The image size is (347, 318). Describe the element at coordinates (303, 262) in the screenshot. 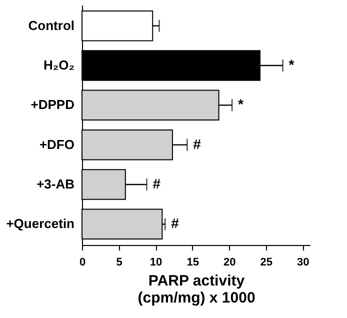

I see `x-tick-label: 30` at that location.